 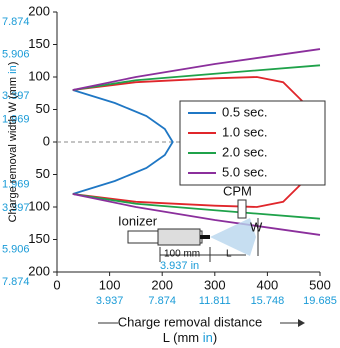 What do you see at coordinates (256, 226) in the screenshot?
I see `w-label: W` at bounding box center [256, 226].